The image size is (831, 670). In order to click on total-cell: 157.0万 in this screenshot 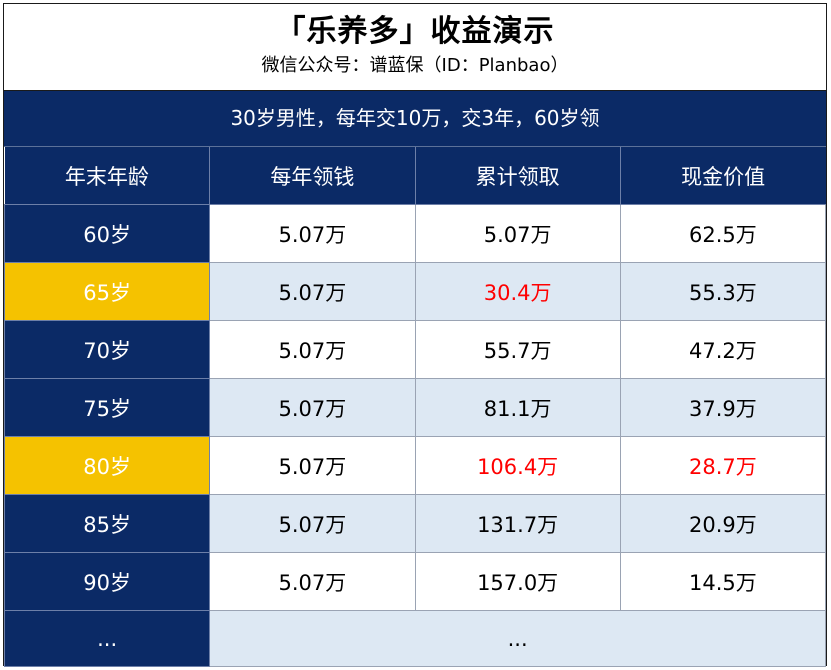, I will do `click(517, 581)`.